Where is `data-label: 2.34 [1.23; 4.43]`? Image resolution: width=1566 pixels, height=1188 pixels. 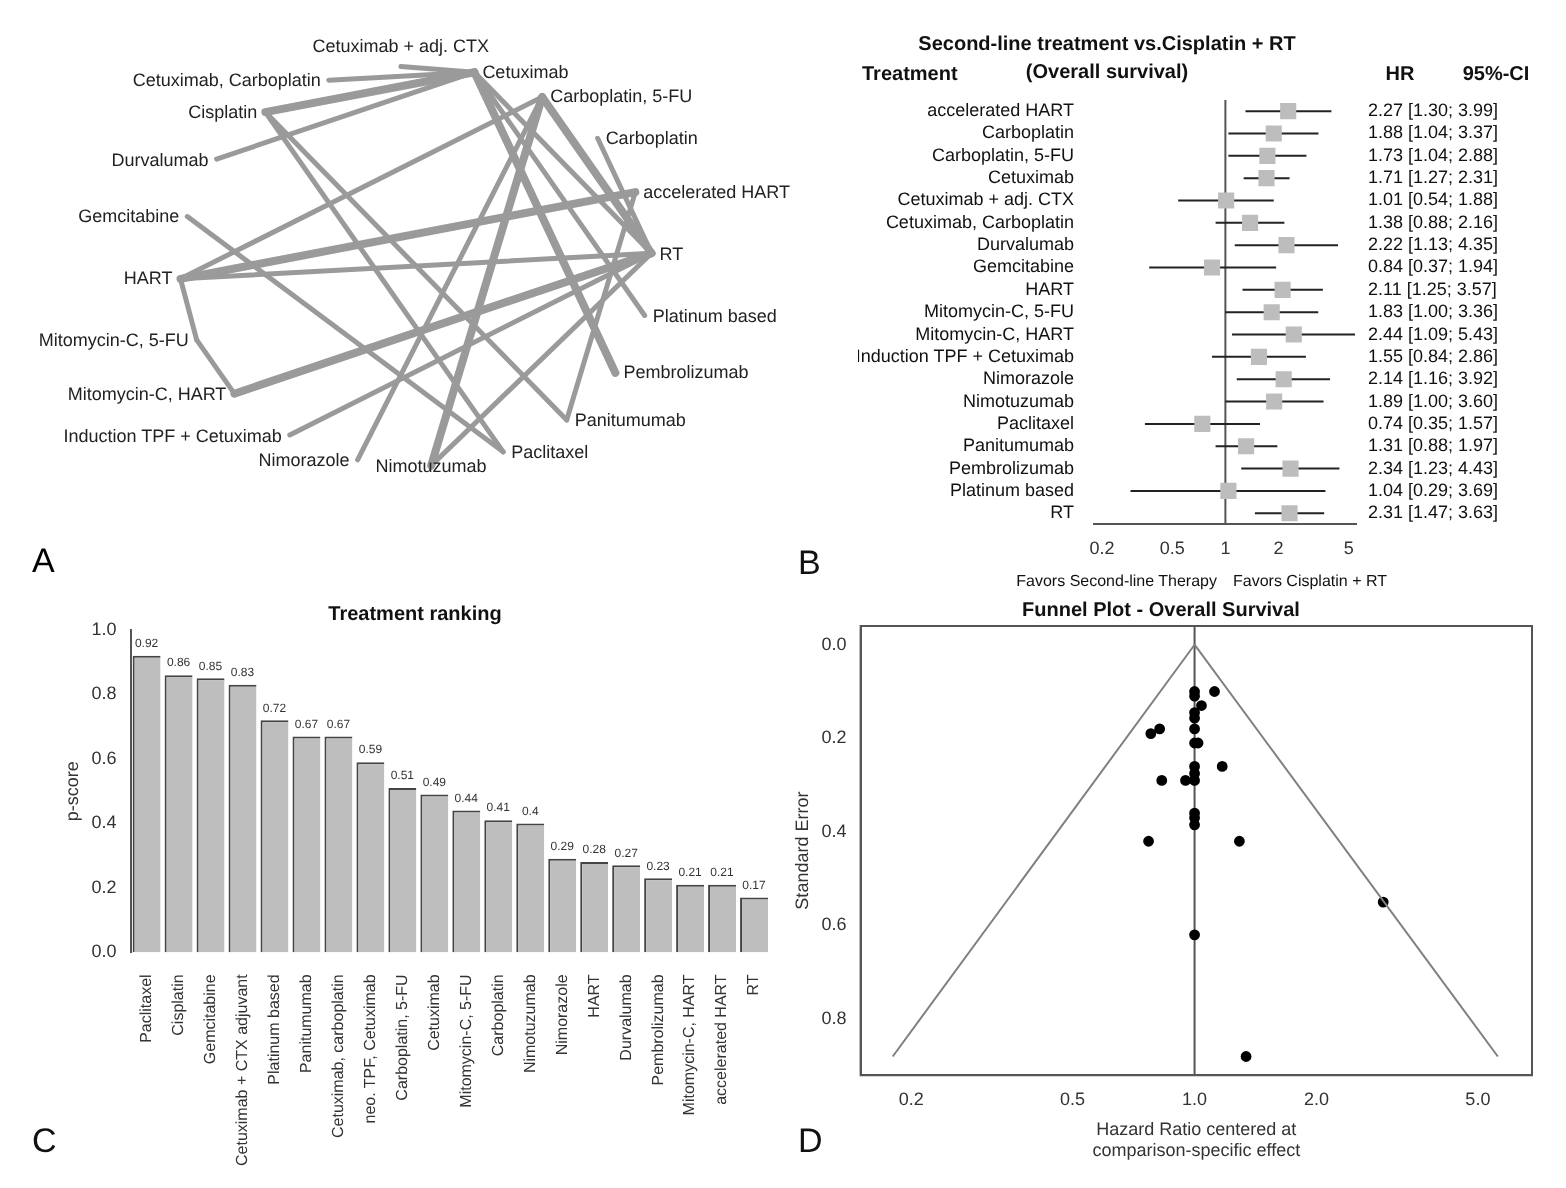 data-label: 2.34 [1.23; 4.43] is located at coordinates (1433, 467).